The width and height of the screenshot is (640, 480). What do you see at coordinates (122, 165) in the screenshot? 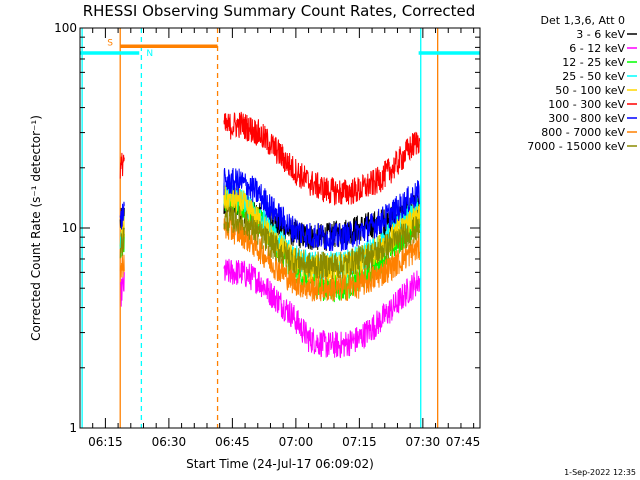
I see `series-5-segment1` at bounding box center [122, 165].